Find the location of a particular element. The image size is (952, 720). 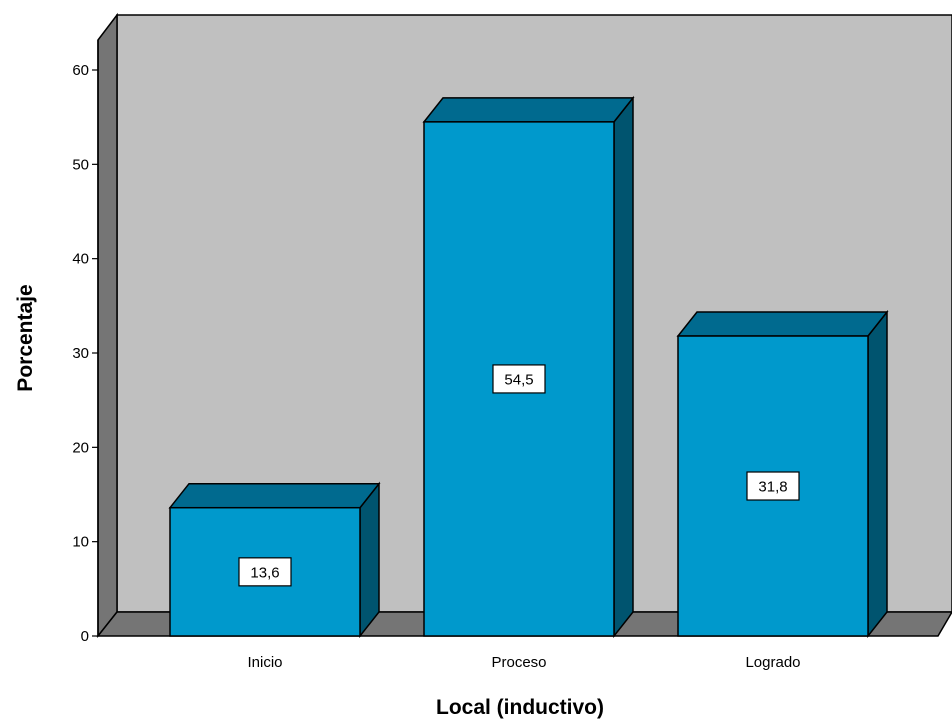

x-tick-label: Proceso is located at coordinates (518, 662).